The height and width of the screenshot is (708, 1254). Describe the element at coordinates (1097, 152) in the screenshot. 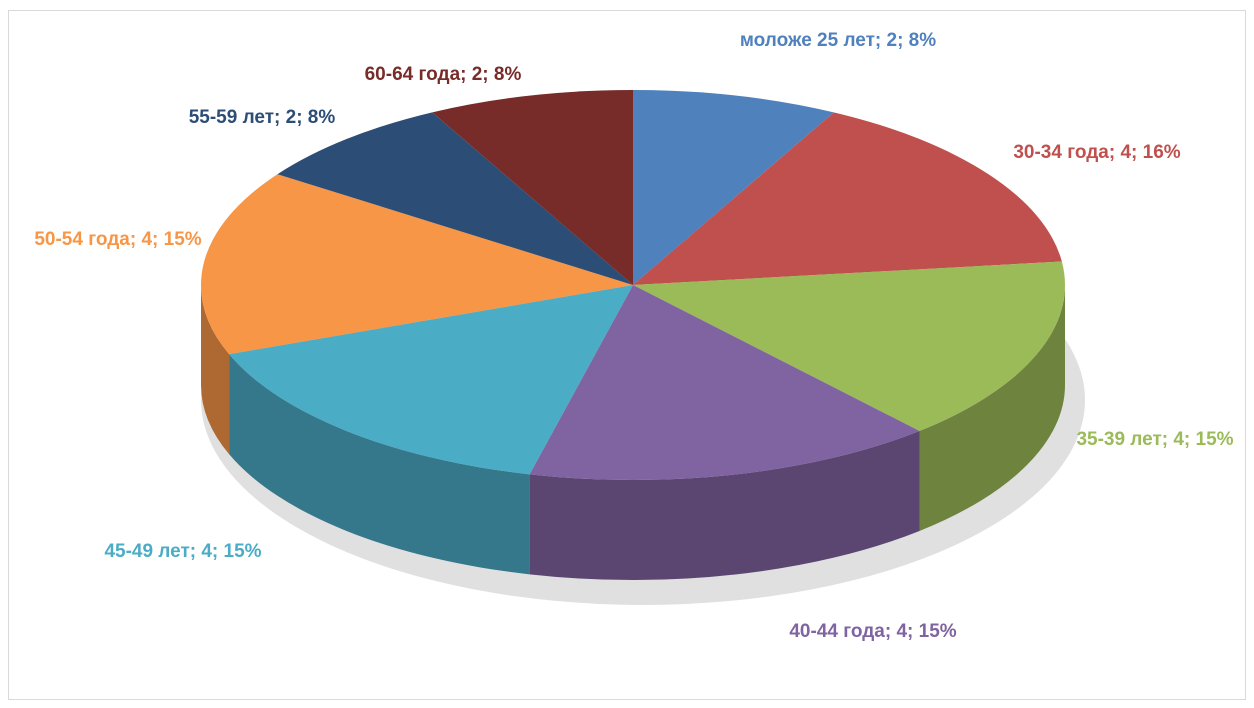

I see `data-label: 30-34 года; 4; 16%` at that location.